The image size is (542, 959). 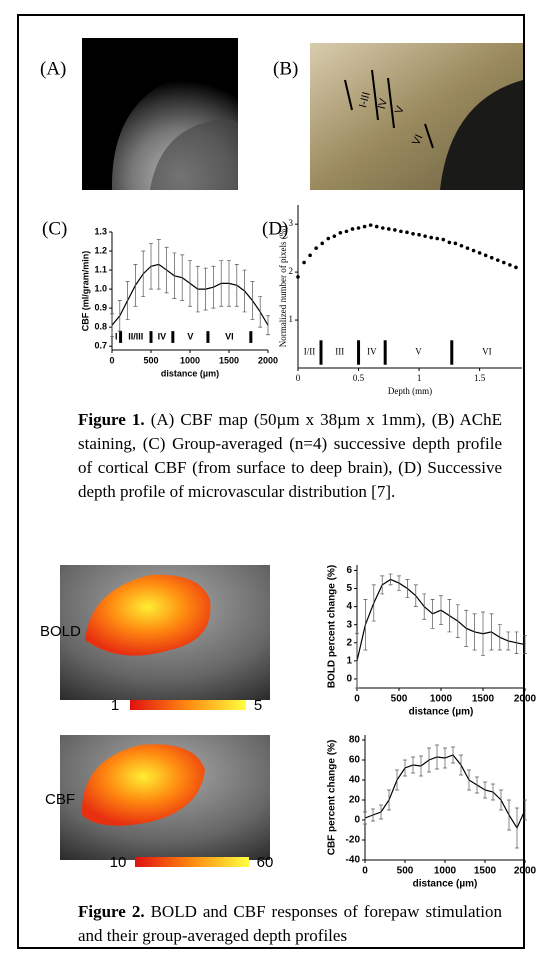 I want to click on colorbar-label: 10, so click(x=118, y=862).